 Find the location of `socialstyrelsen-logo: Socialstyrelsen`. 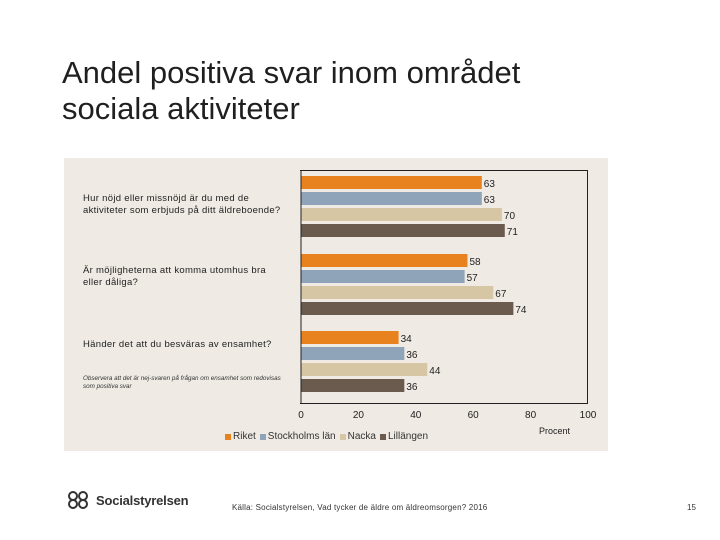

socialstyrelsen-logo: Socialstyrelsen is located at coordinates (127, 500).